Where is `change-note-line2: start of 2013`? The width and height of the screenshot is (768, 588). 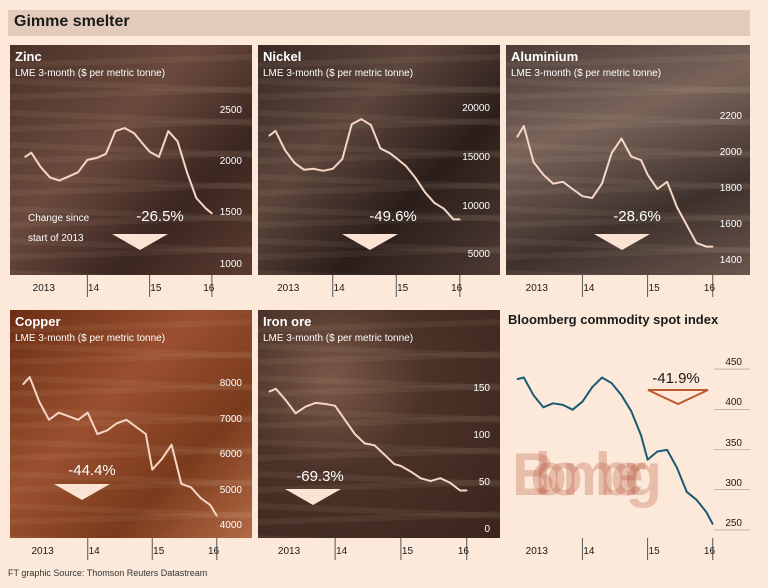
change-note-line2: start of 2013 is located at coordinates (56, 238).